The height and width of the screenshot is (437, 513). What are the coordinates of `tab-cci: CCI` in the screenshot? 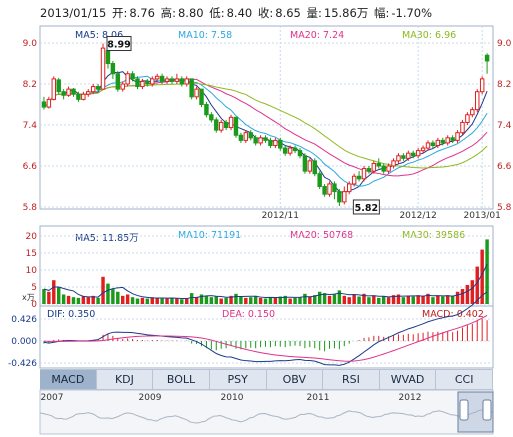 It's located at (464, 379).